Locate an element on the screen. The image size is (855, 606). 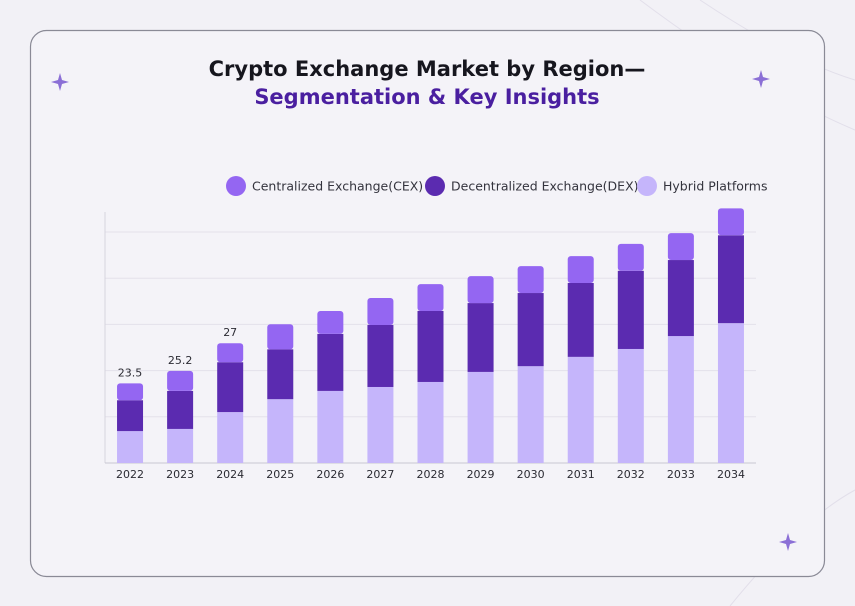
x-tick-label: 2026 is located at coordinates (330, 474).